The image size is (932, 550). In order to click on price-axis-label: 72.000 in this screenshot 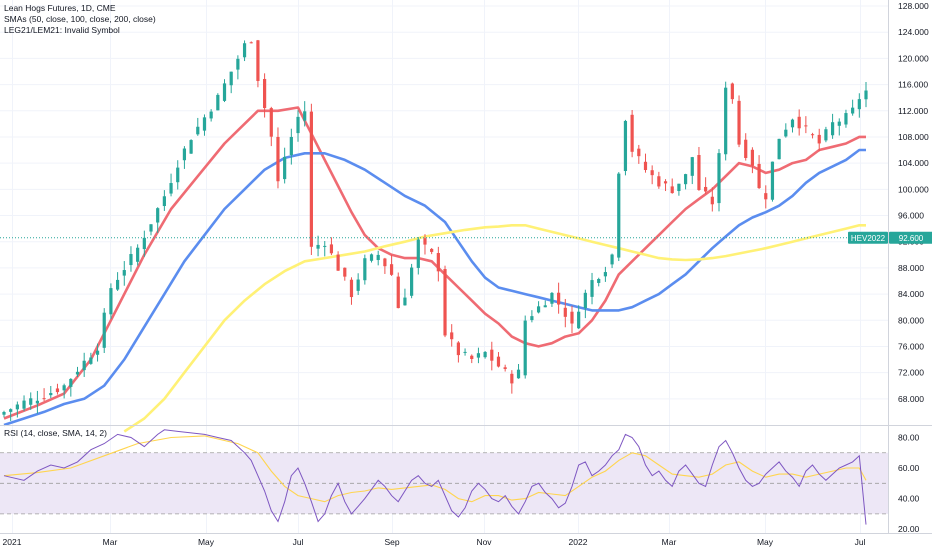, I will do `click(911, 373)`.